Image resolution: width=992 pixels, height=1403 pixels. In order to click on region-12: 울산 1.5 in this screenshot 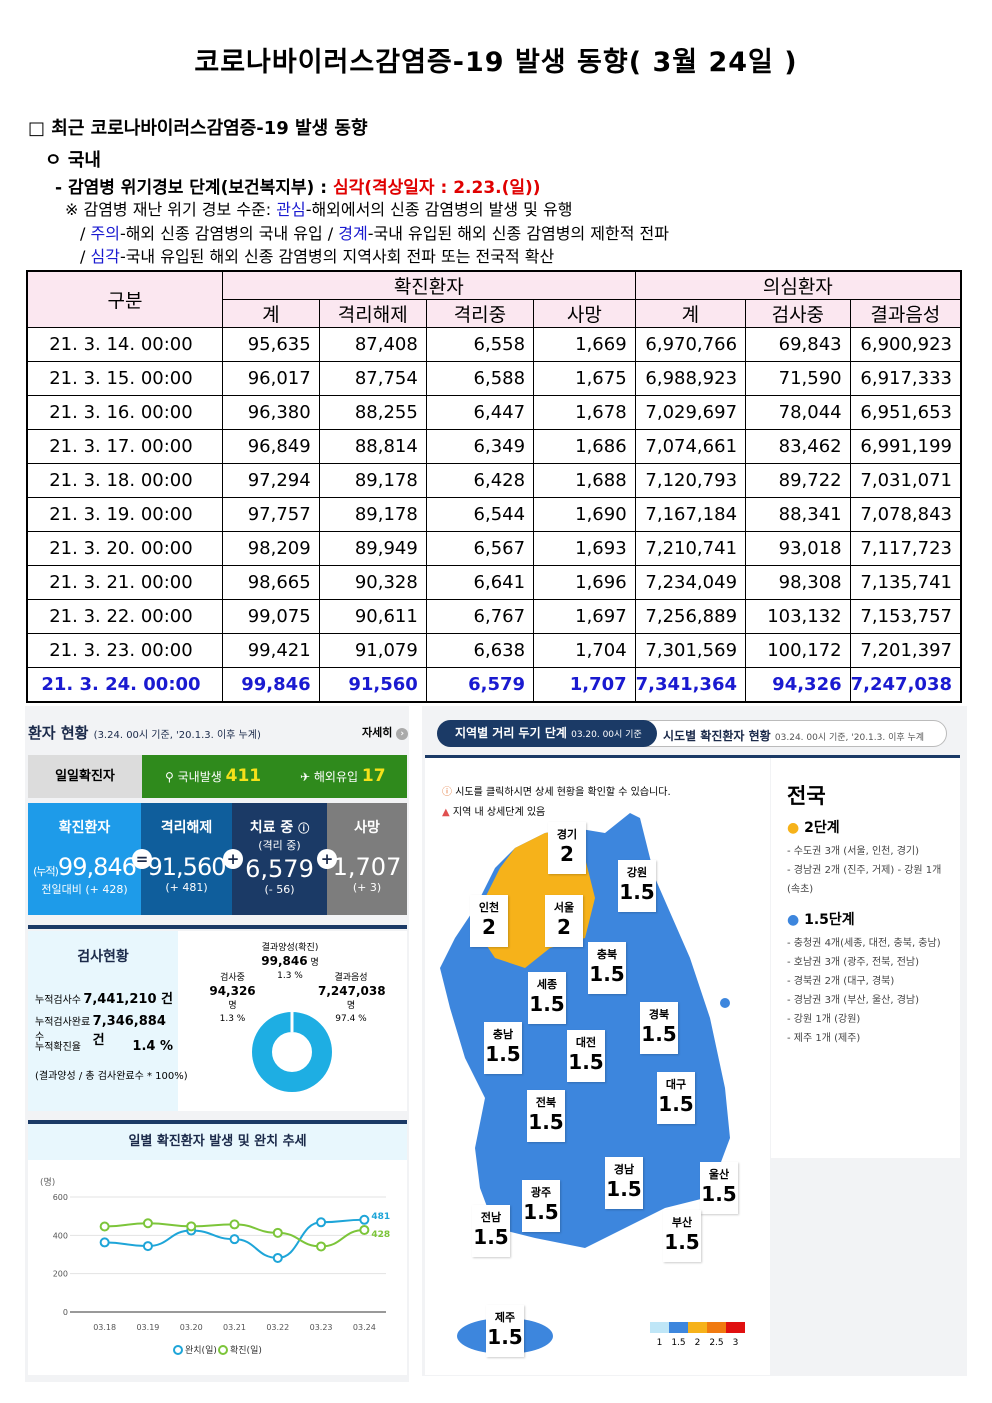, I will do `click(719, 1188)`.